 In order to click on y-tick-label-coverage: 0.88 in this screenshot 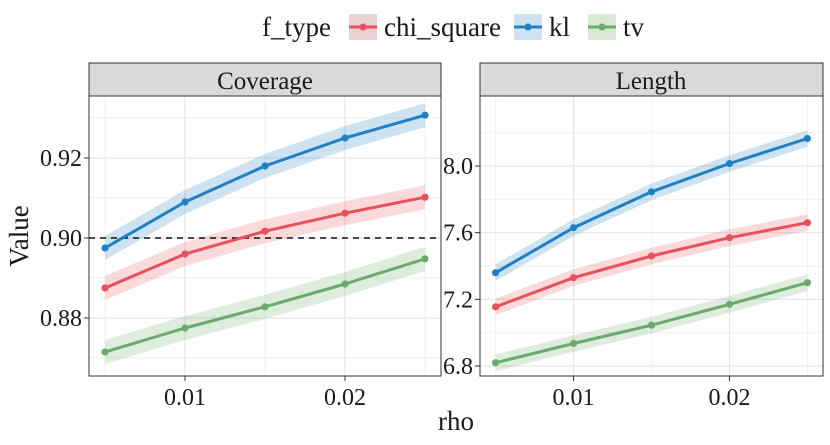, I will do `click(61, 319)`.